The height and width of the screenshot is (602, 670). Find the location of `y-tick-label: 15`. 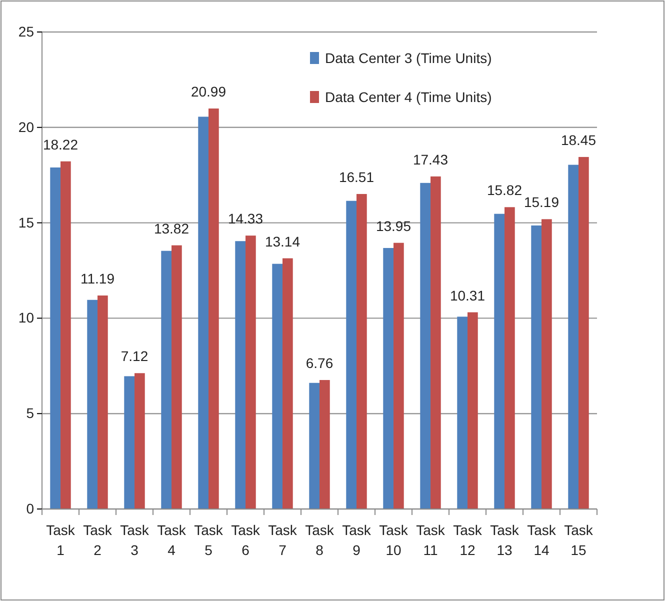

y-tick-label: 15 is located at coordinates (26, 222).